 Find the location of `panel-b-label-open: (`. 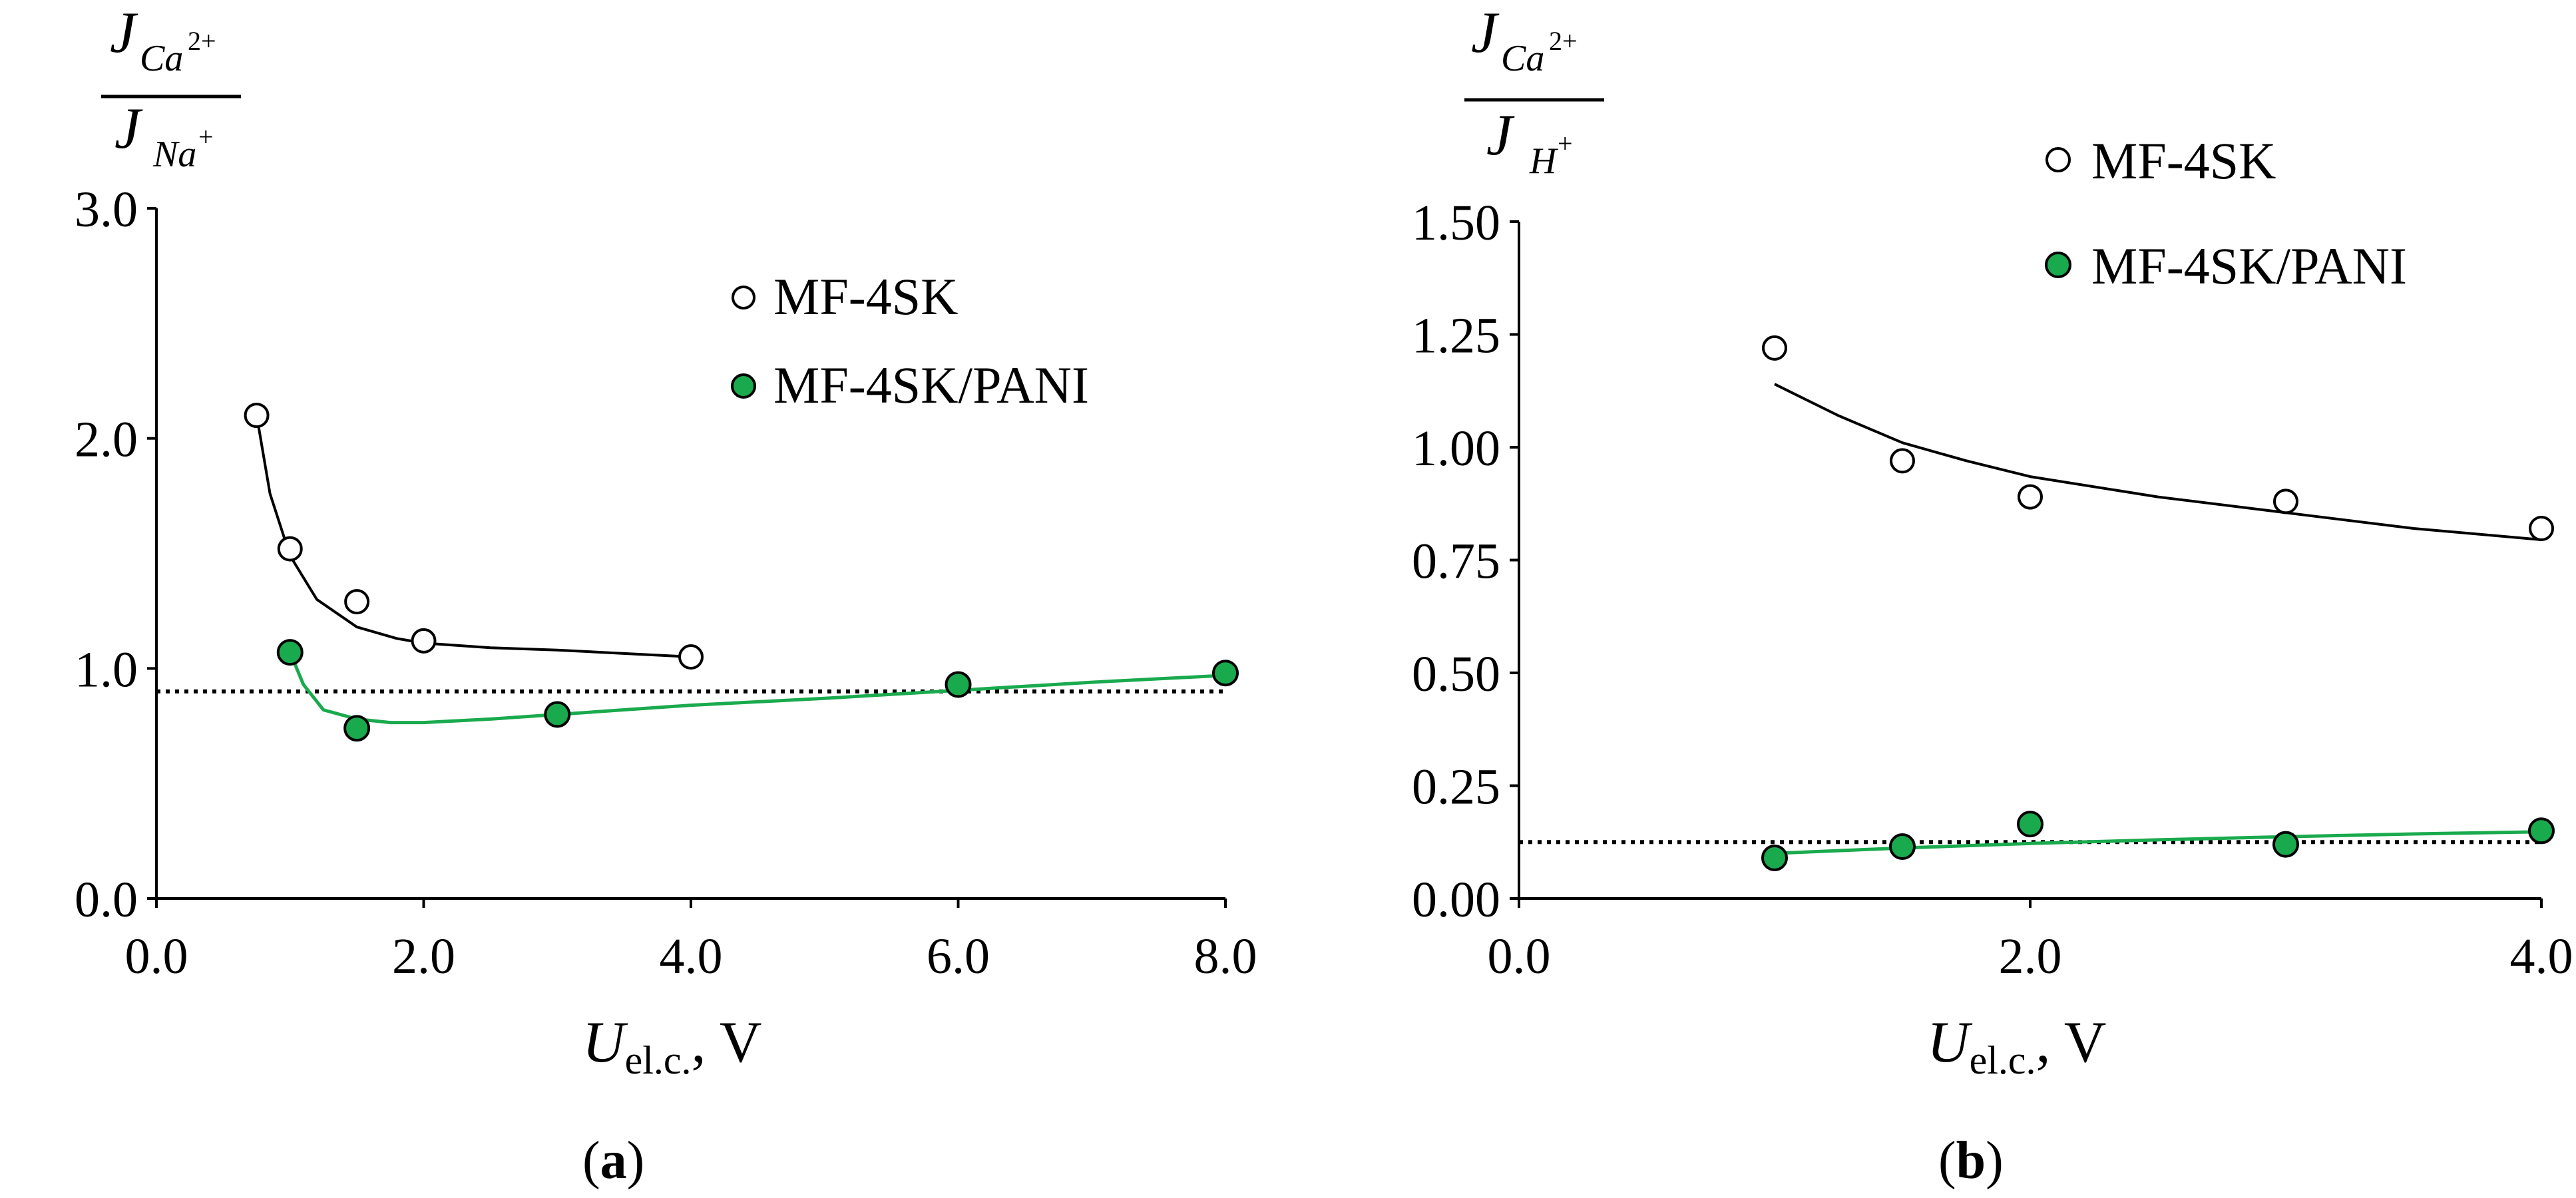

panel-b-label-open: ( is located at coordinates (1947, 1160).